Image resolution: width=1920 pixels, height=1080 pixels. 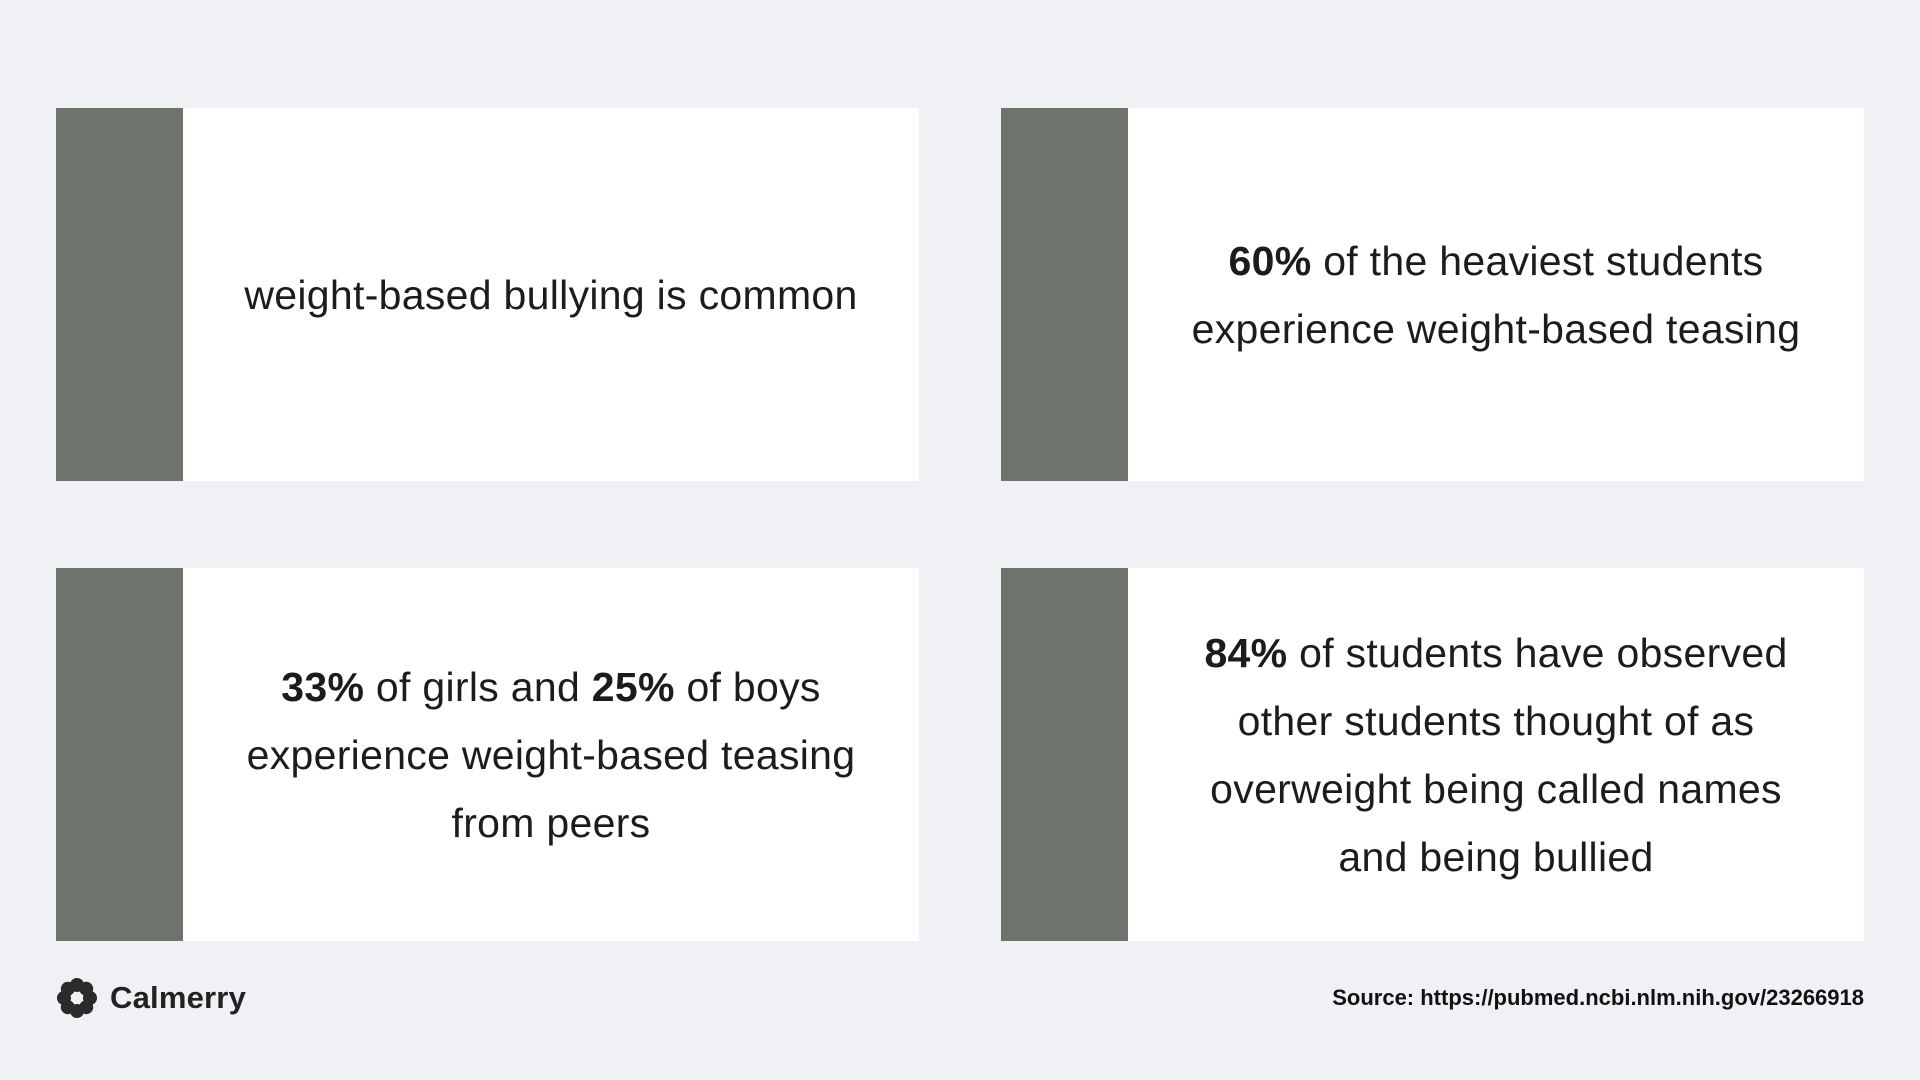 What do you see at coordinates (478, 686) in the screenshot?
I see `stat-text: of girls and` at bounding box center [478, 686].